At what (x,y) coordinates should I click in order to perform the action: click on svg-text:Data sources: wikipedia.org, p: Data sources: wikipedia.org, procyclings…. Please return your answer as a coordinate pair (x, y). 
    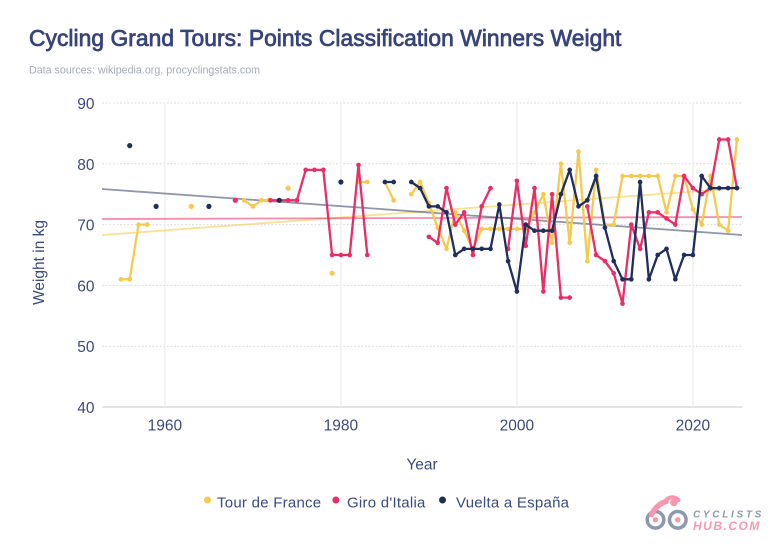
    Looking at the image, I should click on (144, 71).